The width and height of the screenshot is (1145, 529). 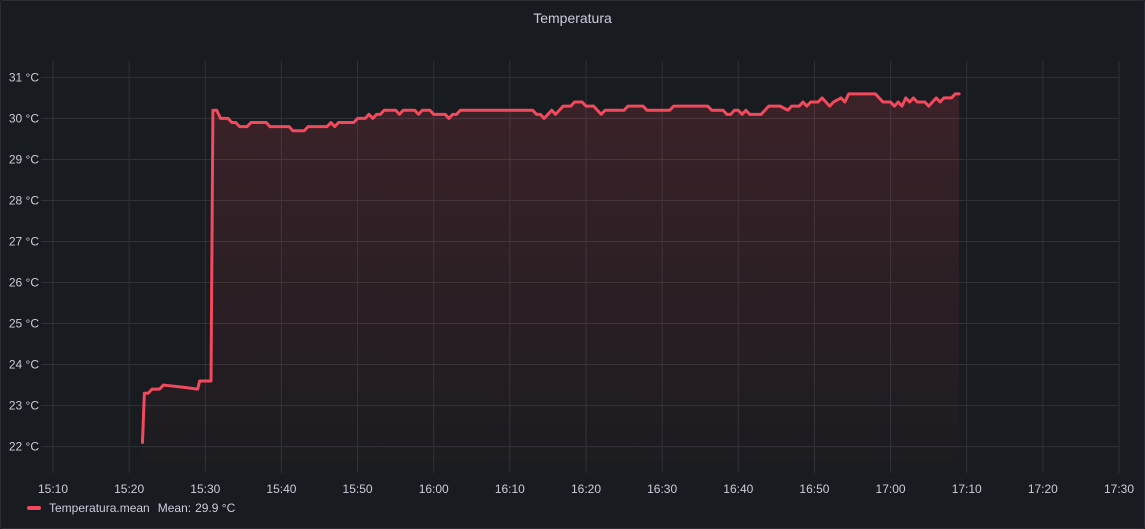 I want to click on x-tick-label: 16:30, so click(x=662, y=489).